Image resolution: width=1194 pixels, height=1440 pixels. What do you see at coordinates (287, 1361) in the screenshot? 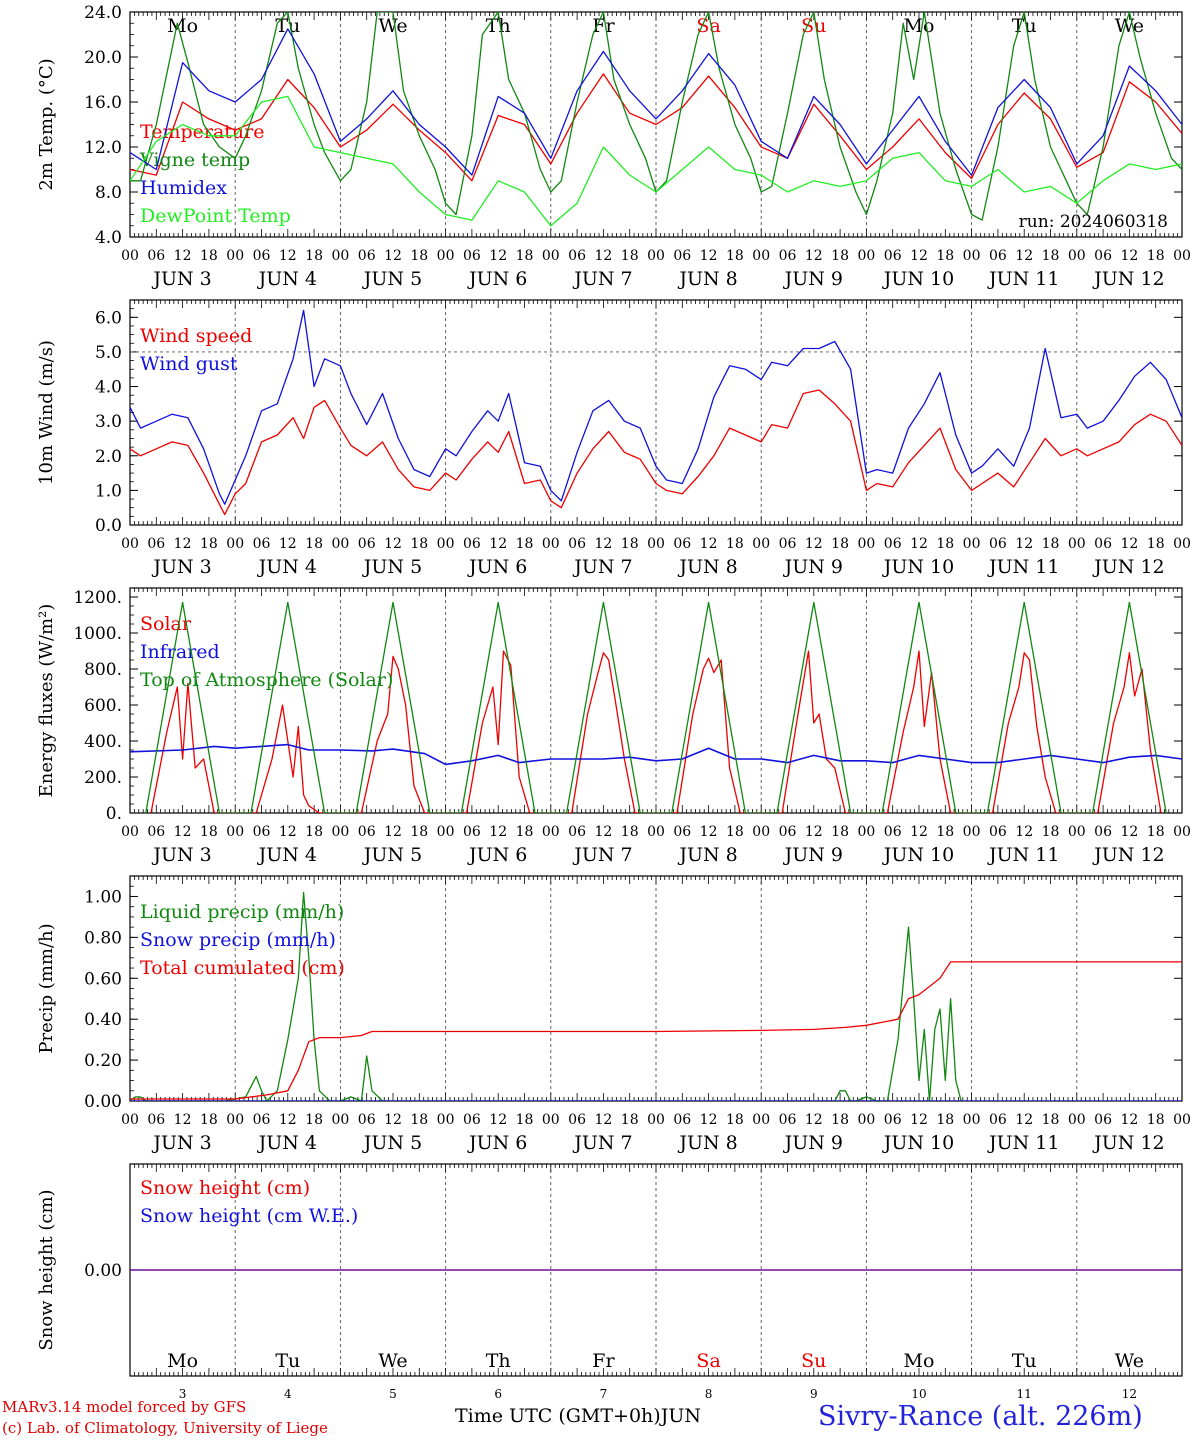
I see `weekday-label: Tu` at bounding box center [287, 1361].